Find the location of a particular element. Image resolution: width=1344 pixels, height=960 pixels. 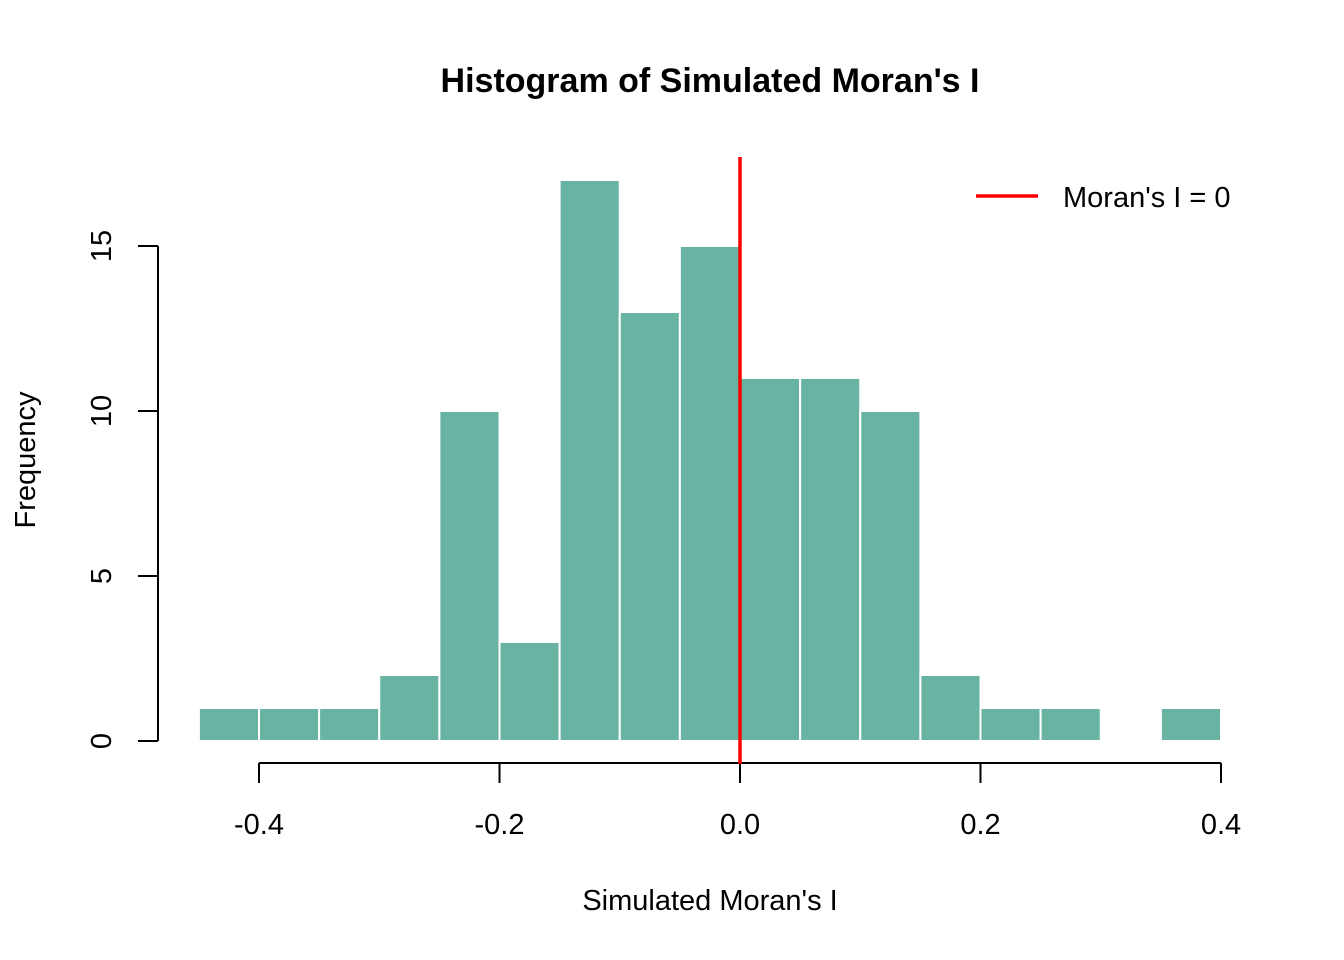

x-axis-label: Simulated Moran's I is located at coordinates (709, 901).